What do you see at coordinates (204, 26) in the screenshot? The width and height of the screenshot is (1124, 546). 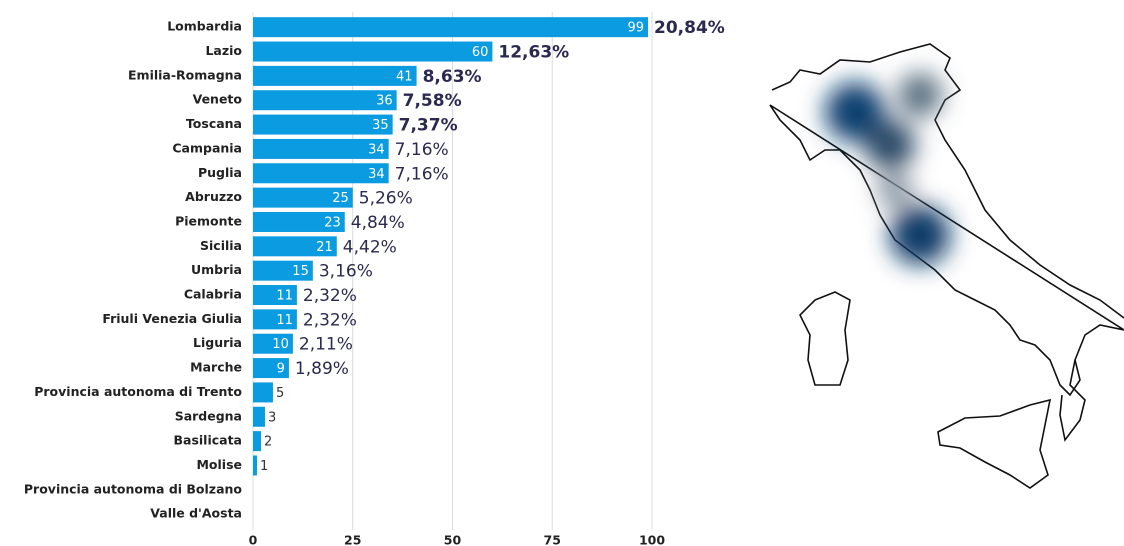 I see `category-label: Lombardia` at bounding box center [204, 26].